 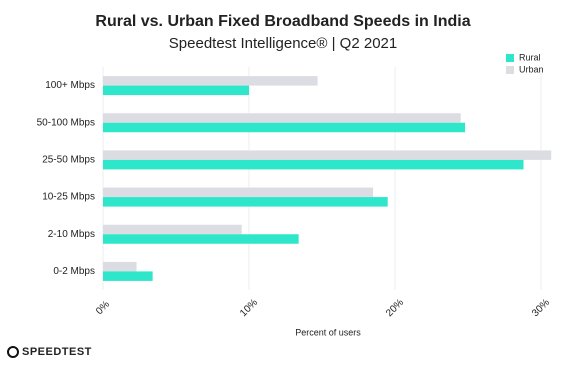 What do you see at coordinates (71, 234) in the screenshot?
I see `y-tick-label: 2-10 Mbps` at bounding box center [71, 234].